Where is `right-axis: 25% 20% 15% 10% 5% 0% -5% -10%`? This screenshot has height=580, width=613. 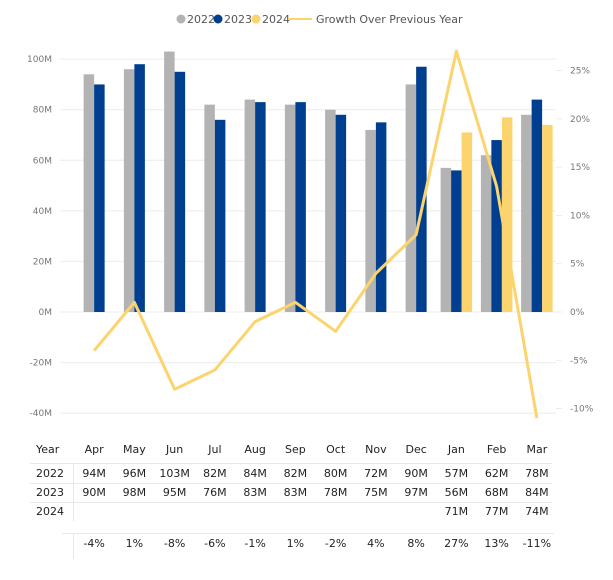 right-axis: 25% 20% 15% 10% 5% 0% -5% -10% is located at coordinates (575, 241).